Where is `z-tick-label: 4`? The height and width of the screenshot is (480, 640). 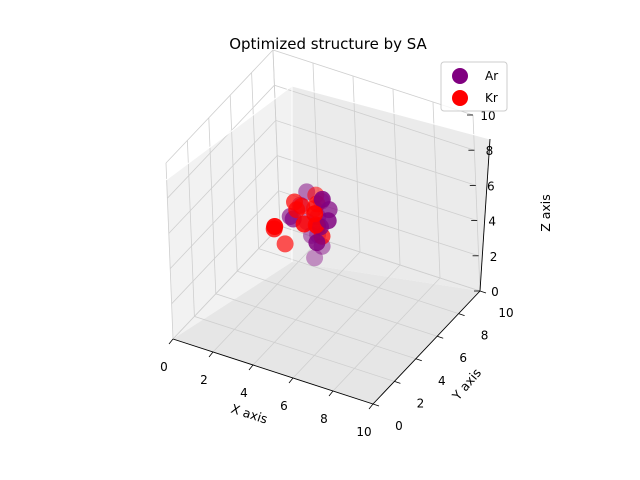
z-tick-label: 4 is located at coordinates (492, 222).